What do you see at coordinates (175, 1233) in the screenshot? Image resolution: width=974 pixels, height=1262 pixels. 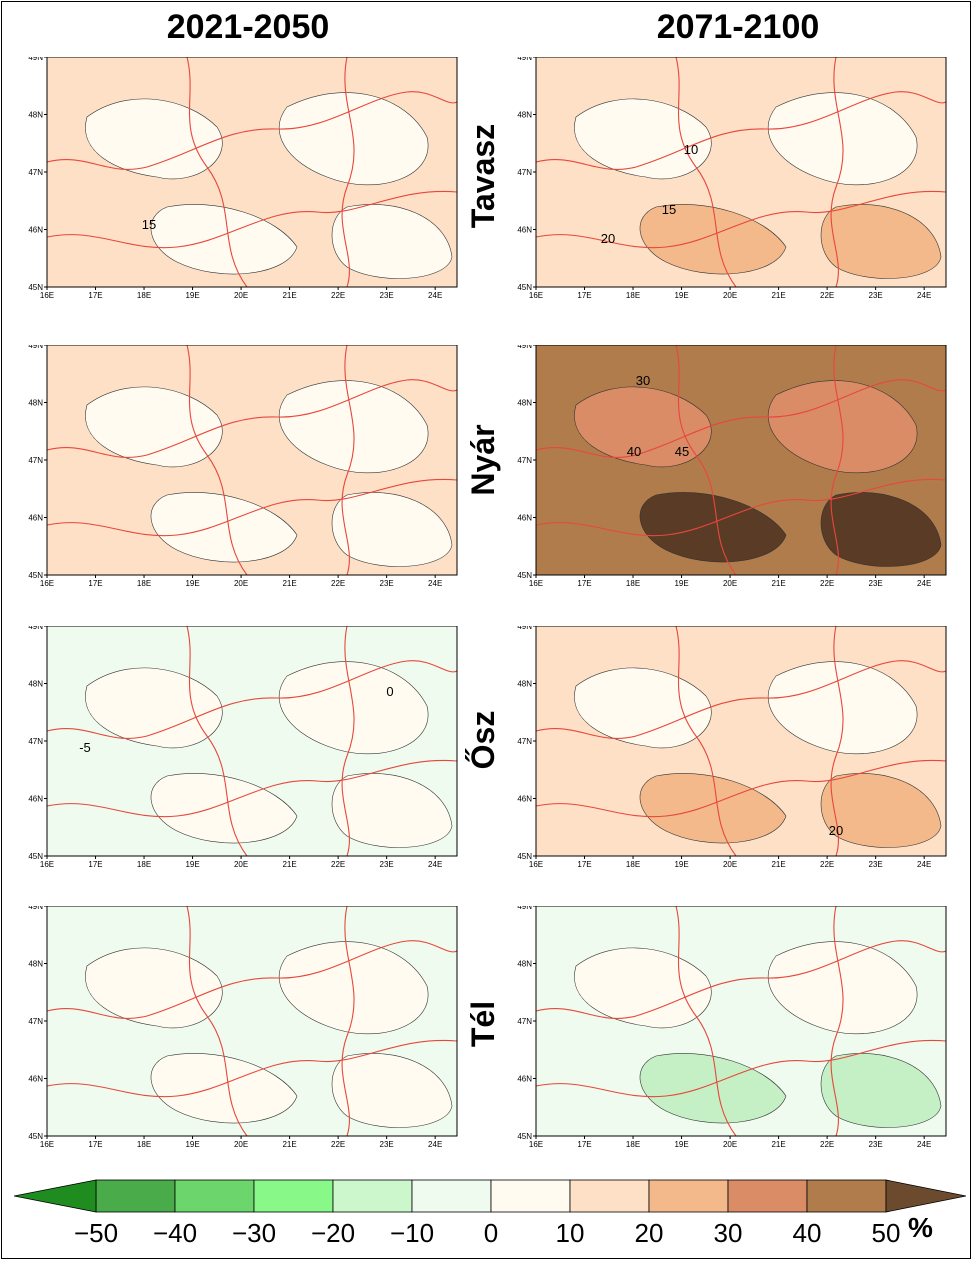 I see `legend-tick-label: −40` at bounding box center [175, 1233].